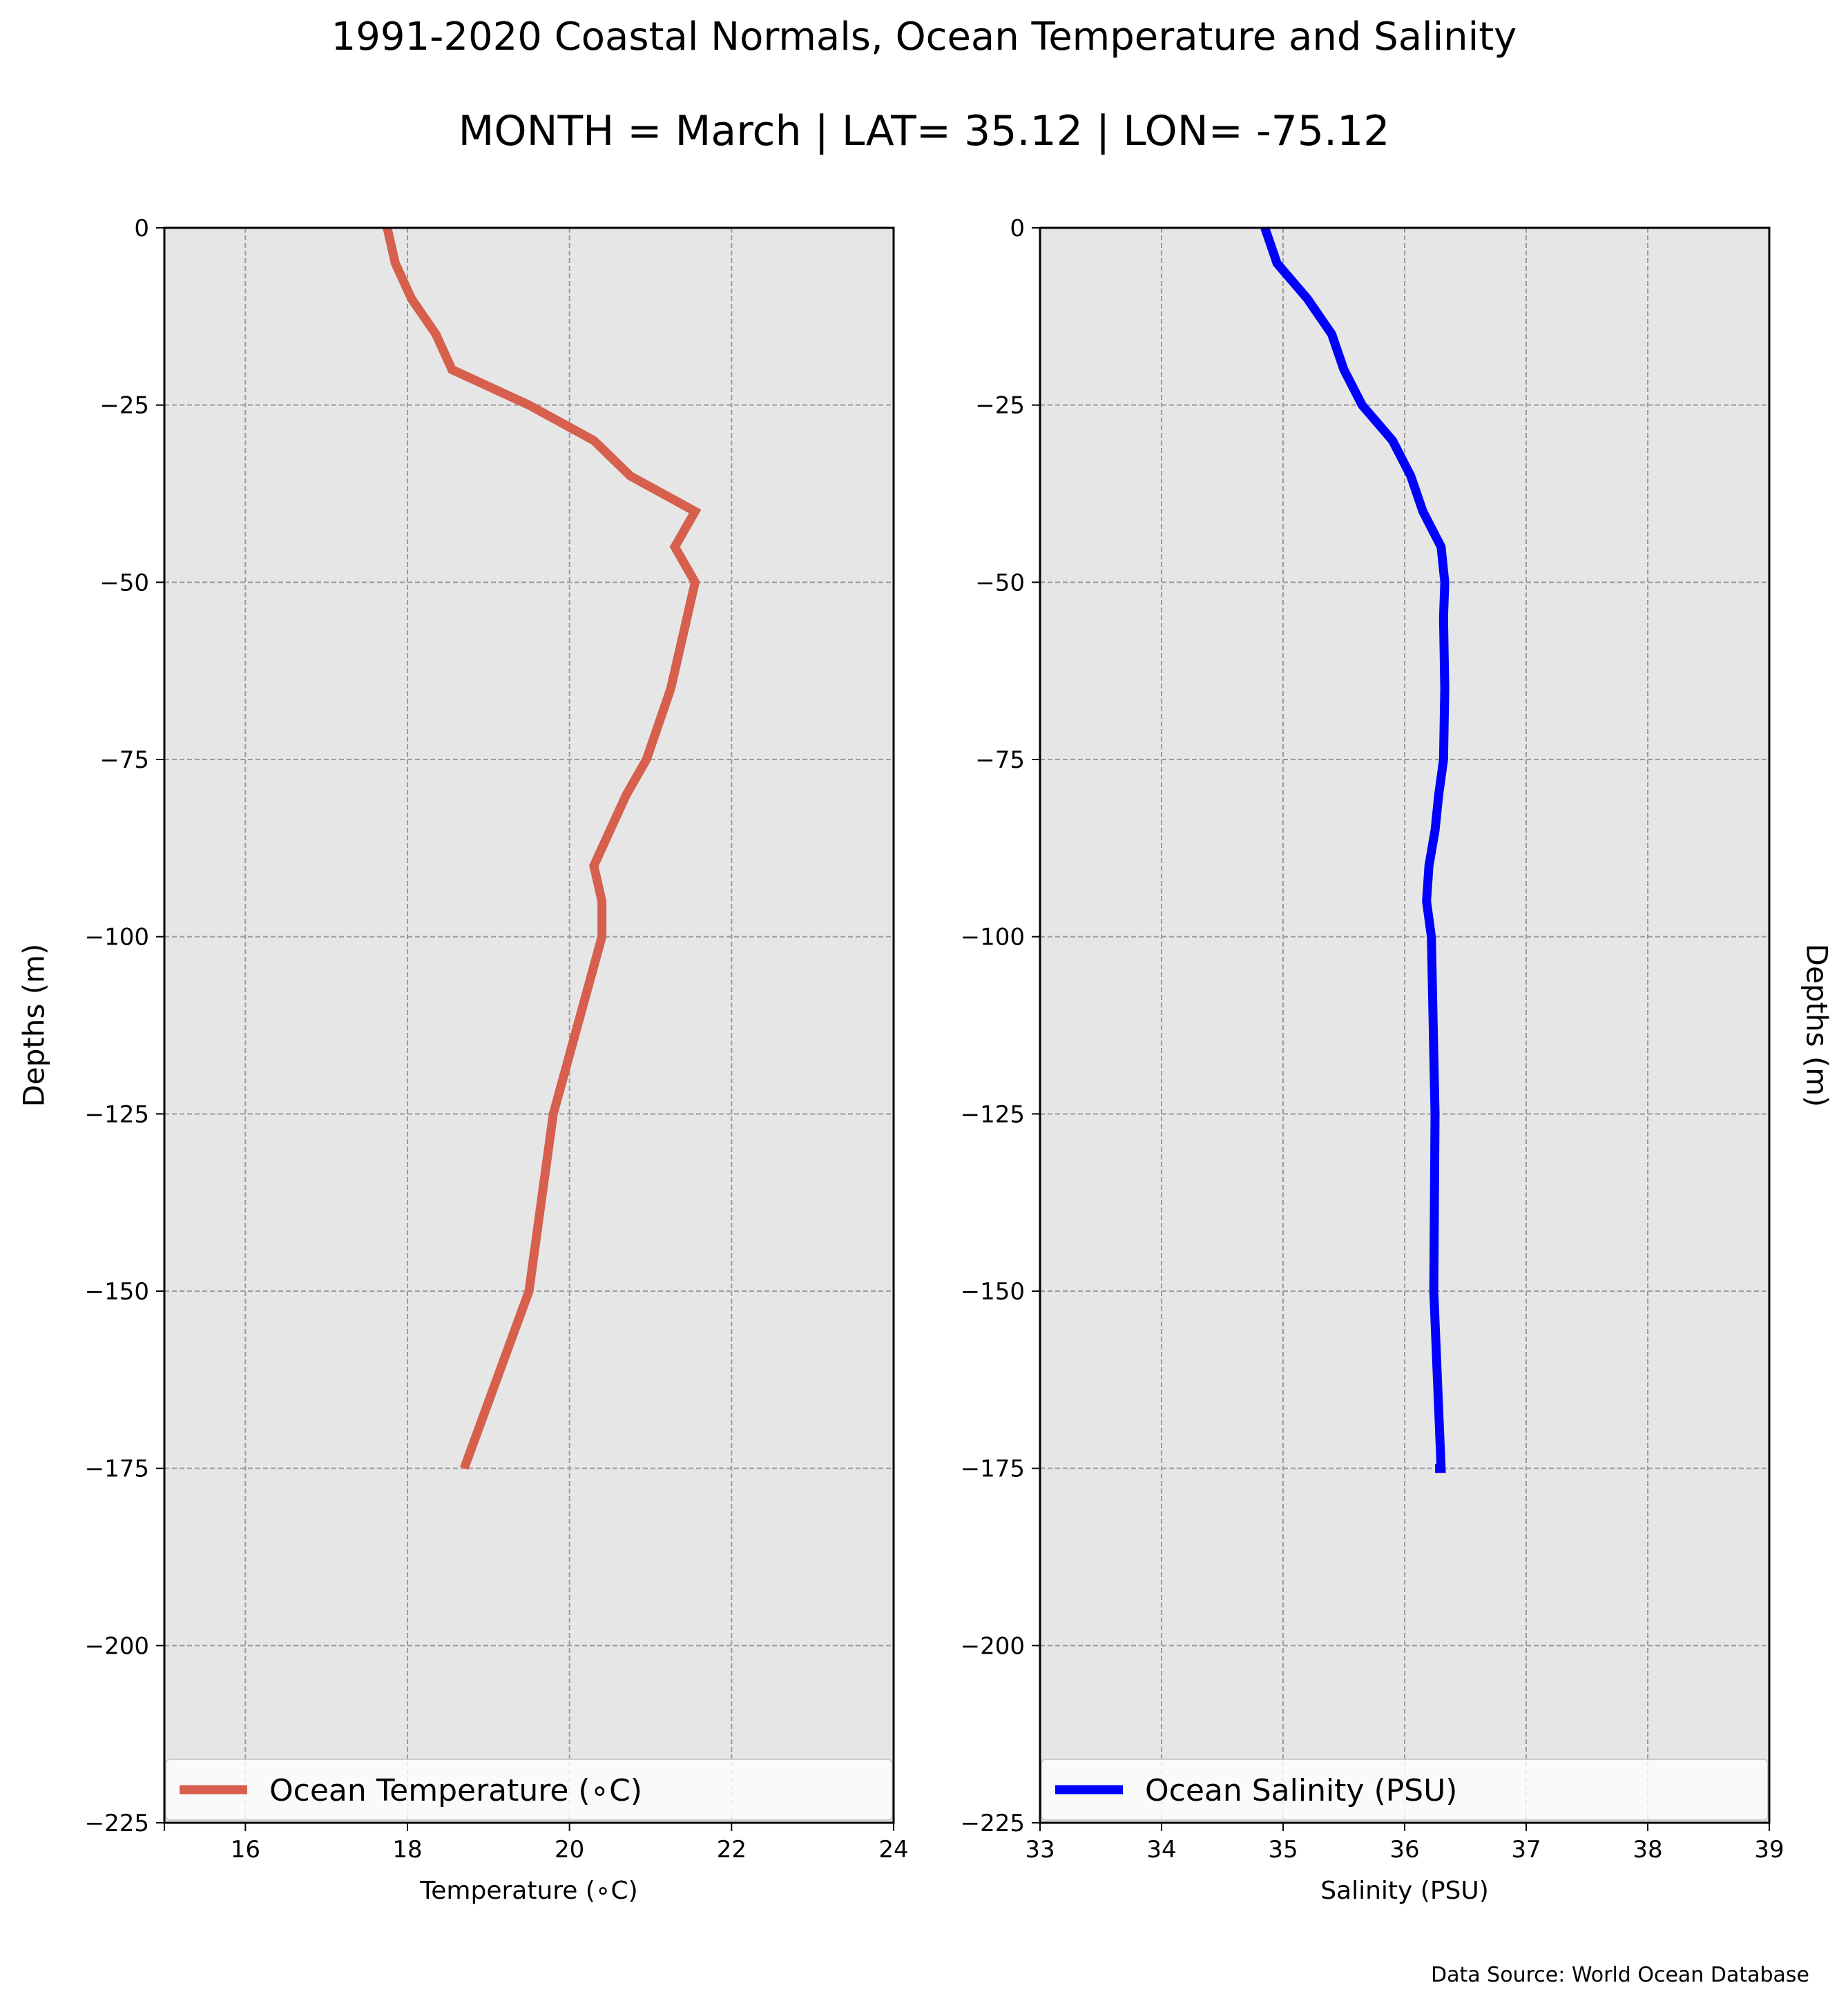  Describe the element at coordinates (1283, 1850) in the screenshot. I see `x-tick-label: 35` at that location.